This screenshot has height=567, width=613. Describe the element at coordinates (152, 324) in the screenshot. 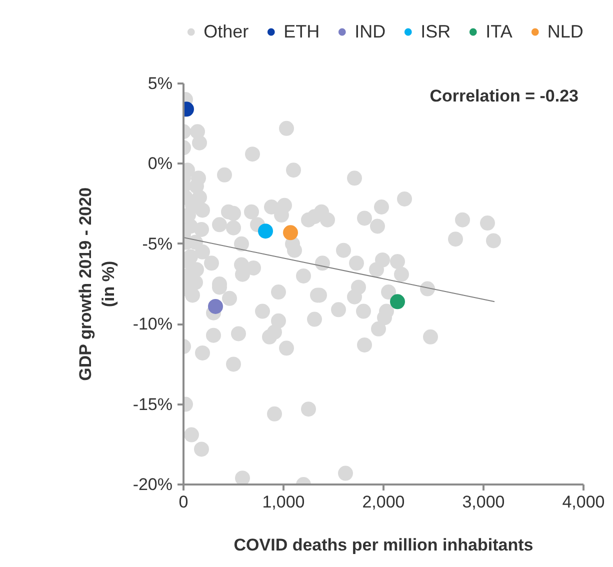

I see `y-tick-label: -10%` at that location.